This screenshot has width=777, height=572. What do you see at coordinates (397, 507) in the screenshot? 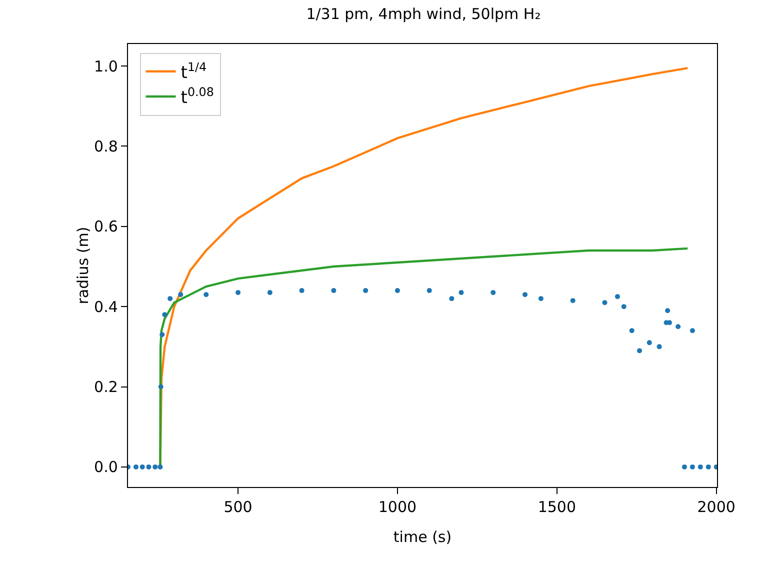
I see `x-tick-label: 1000` at bounding box center [397, 507].